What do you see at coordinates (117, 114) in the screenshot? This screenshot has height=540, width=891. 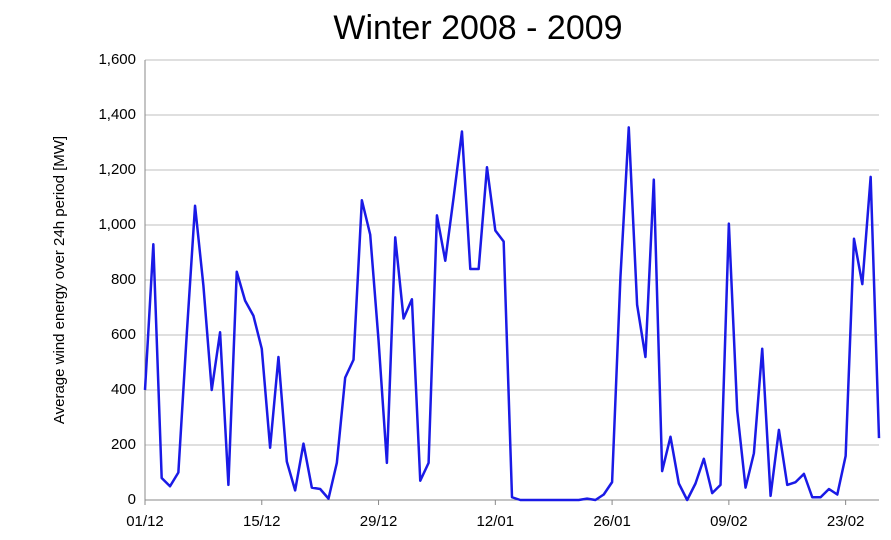 I see `y-tick-label: 1,400` at bounding box center [117, 114].